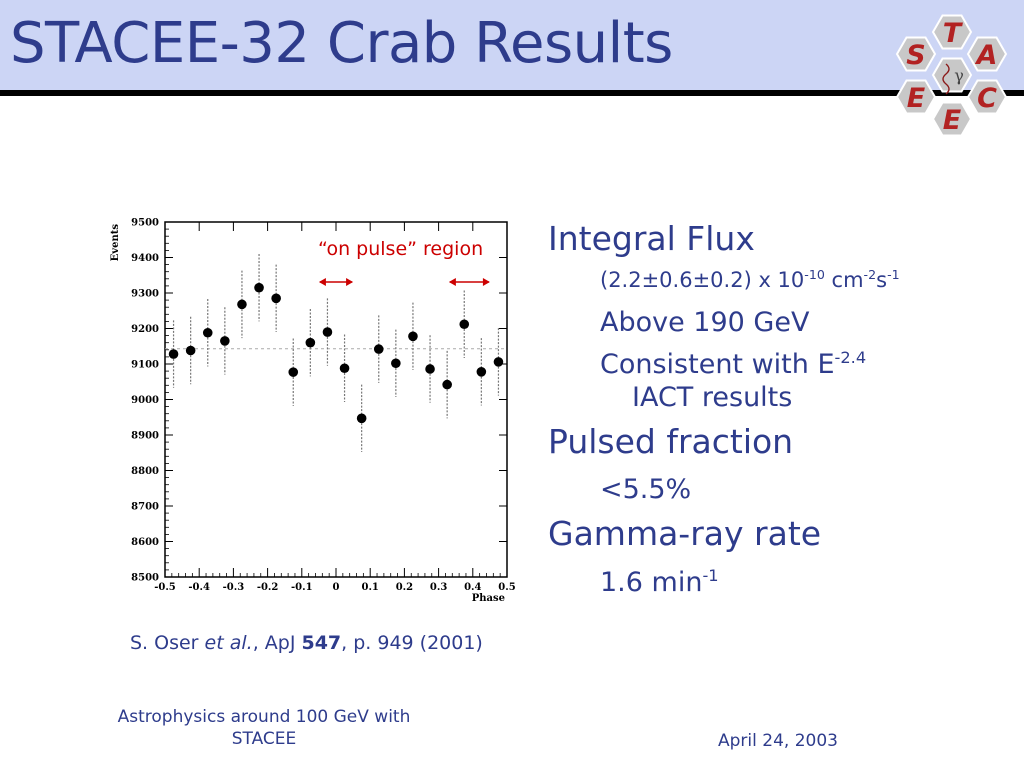 This screenshot has height=768, width=1024. What do you see at coordinates (438, 587) in the screenshot?
I see `x-tick-label: 0.3` at bounding box center [438, 587].